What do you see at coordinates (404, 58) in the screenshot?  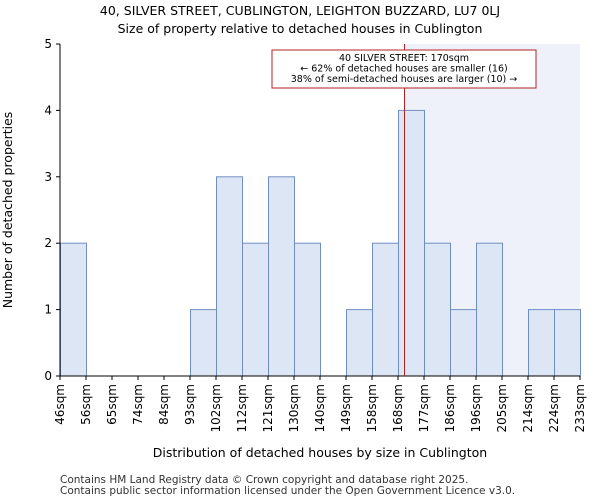 I see `annotation-line: 40 SILVER STREET: 170sqm` at bounding box center [404, 58].